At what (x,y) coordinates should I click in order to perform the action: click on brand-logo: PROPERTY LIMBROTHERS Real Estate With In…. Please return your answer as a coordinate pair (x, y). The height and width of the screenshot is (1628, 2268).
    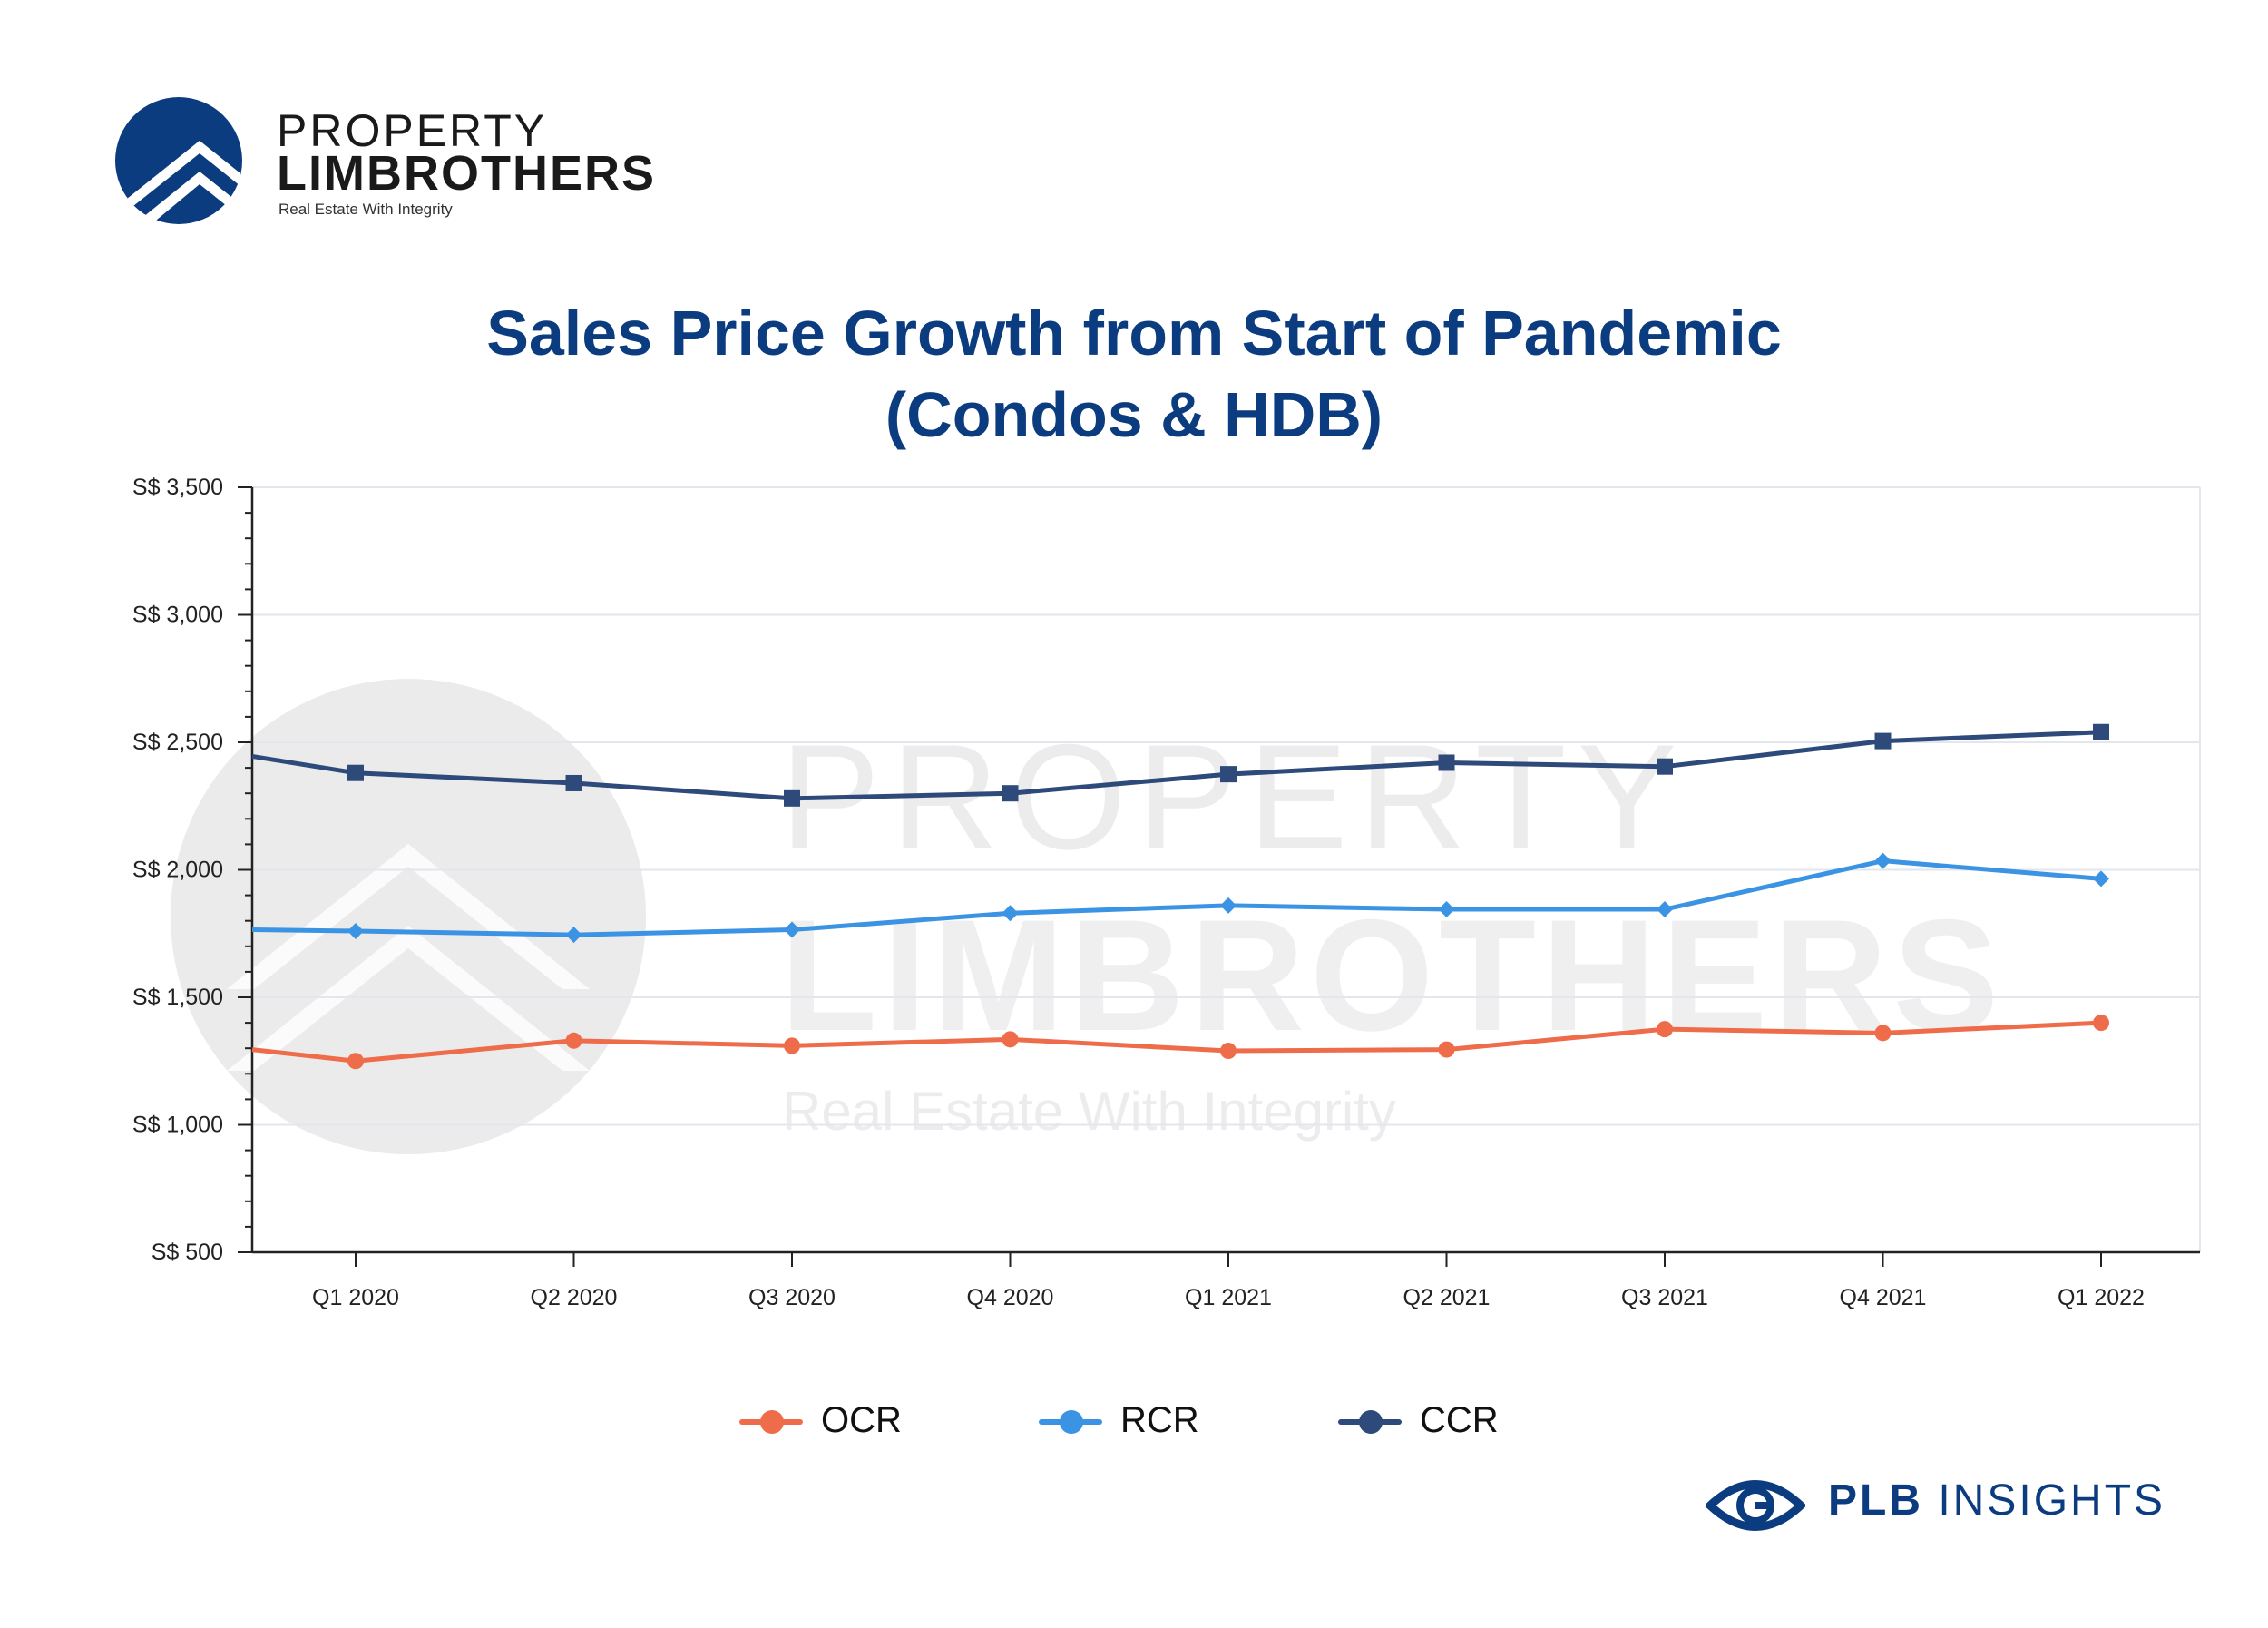
    Looking at the image, I should click on (386, 163).